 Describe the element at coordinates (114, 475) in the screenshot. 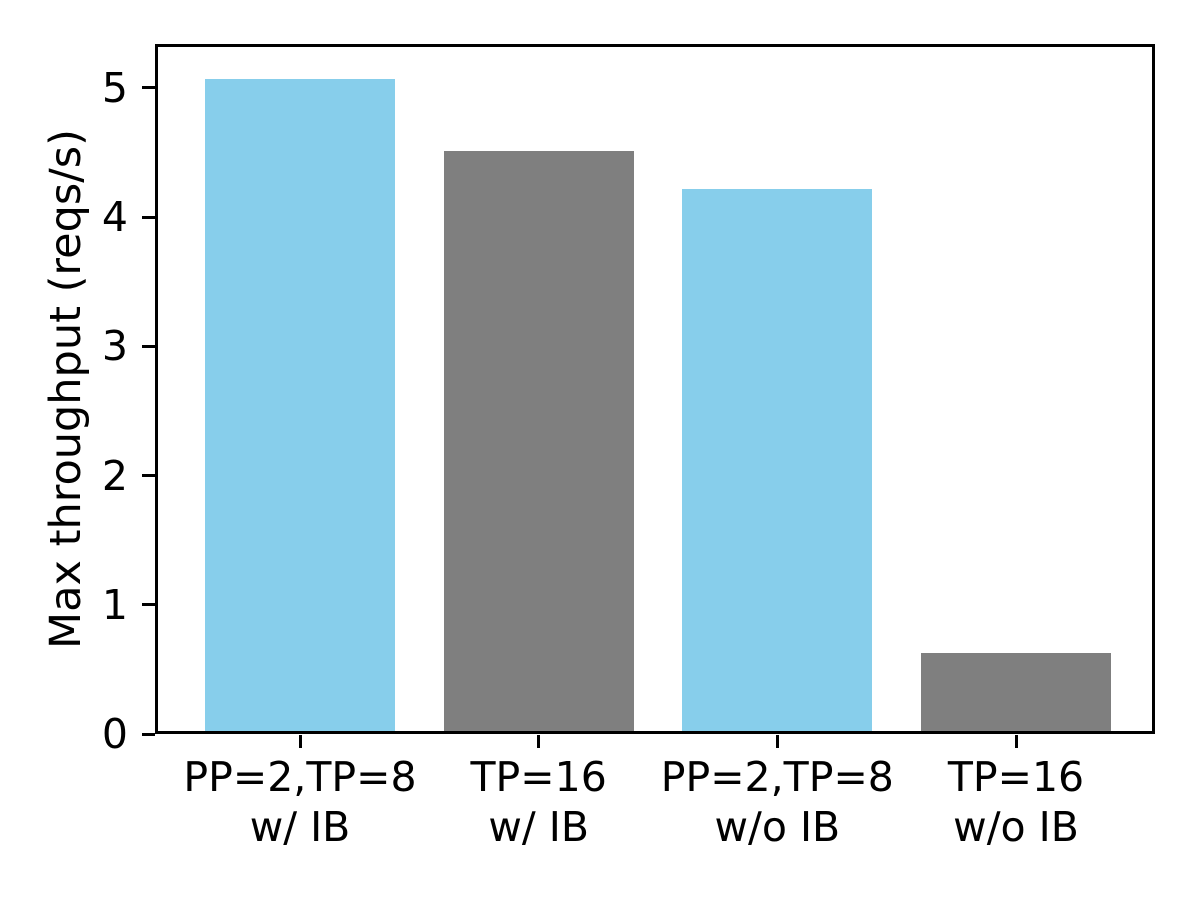

I see `y-tick-label-2: 2` at that location.